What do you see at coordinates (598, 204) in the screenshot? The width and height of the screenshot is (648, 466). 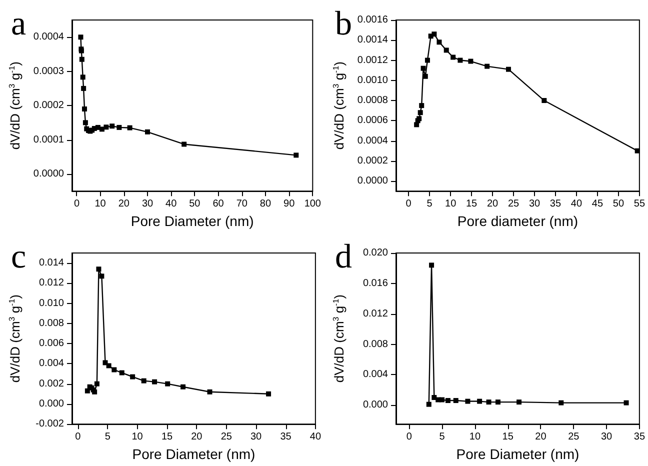 I see `x-tick-label: 45` at bounding box center [598, 204].